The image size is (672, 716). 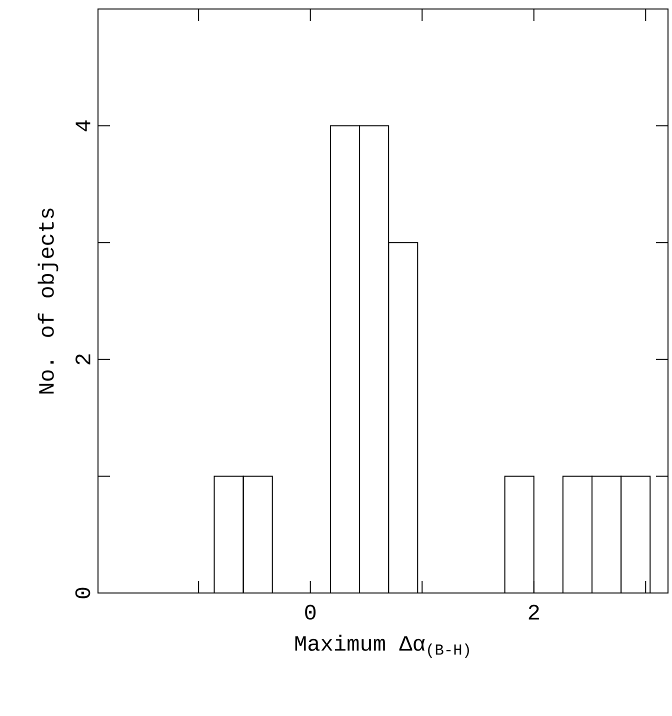 I want to click on y-axis-title: No. of objects, so click(x=48, y=301).